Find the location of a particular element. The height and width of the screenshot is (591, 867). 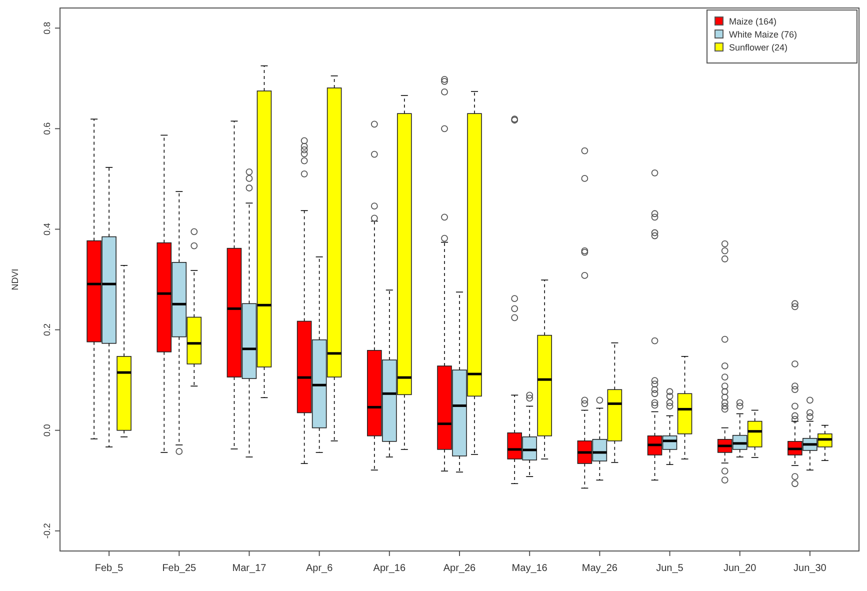

x-tick-label: Mar_17 is located at coordinates (249, 568).